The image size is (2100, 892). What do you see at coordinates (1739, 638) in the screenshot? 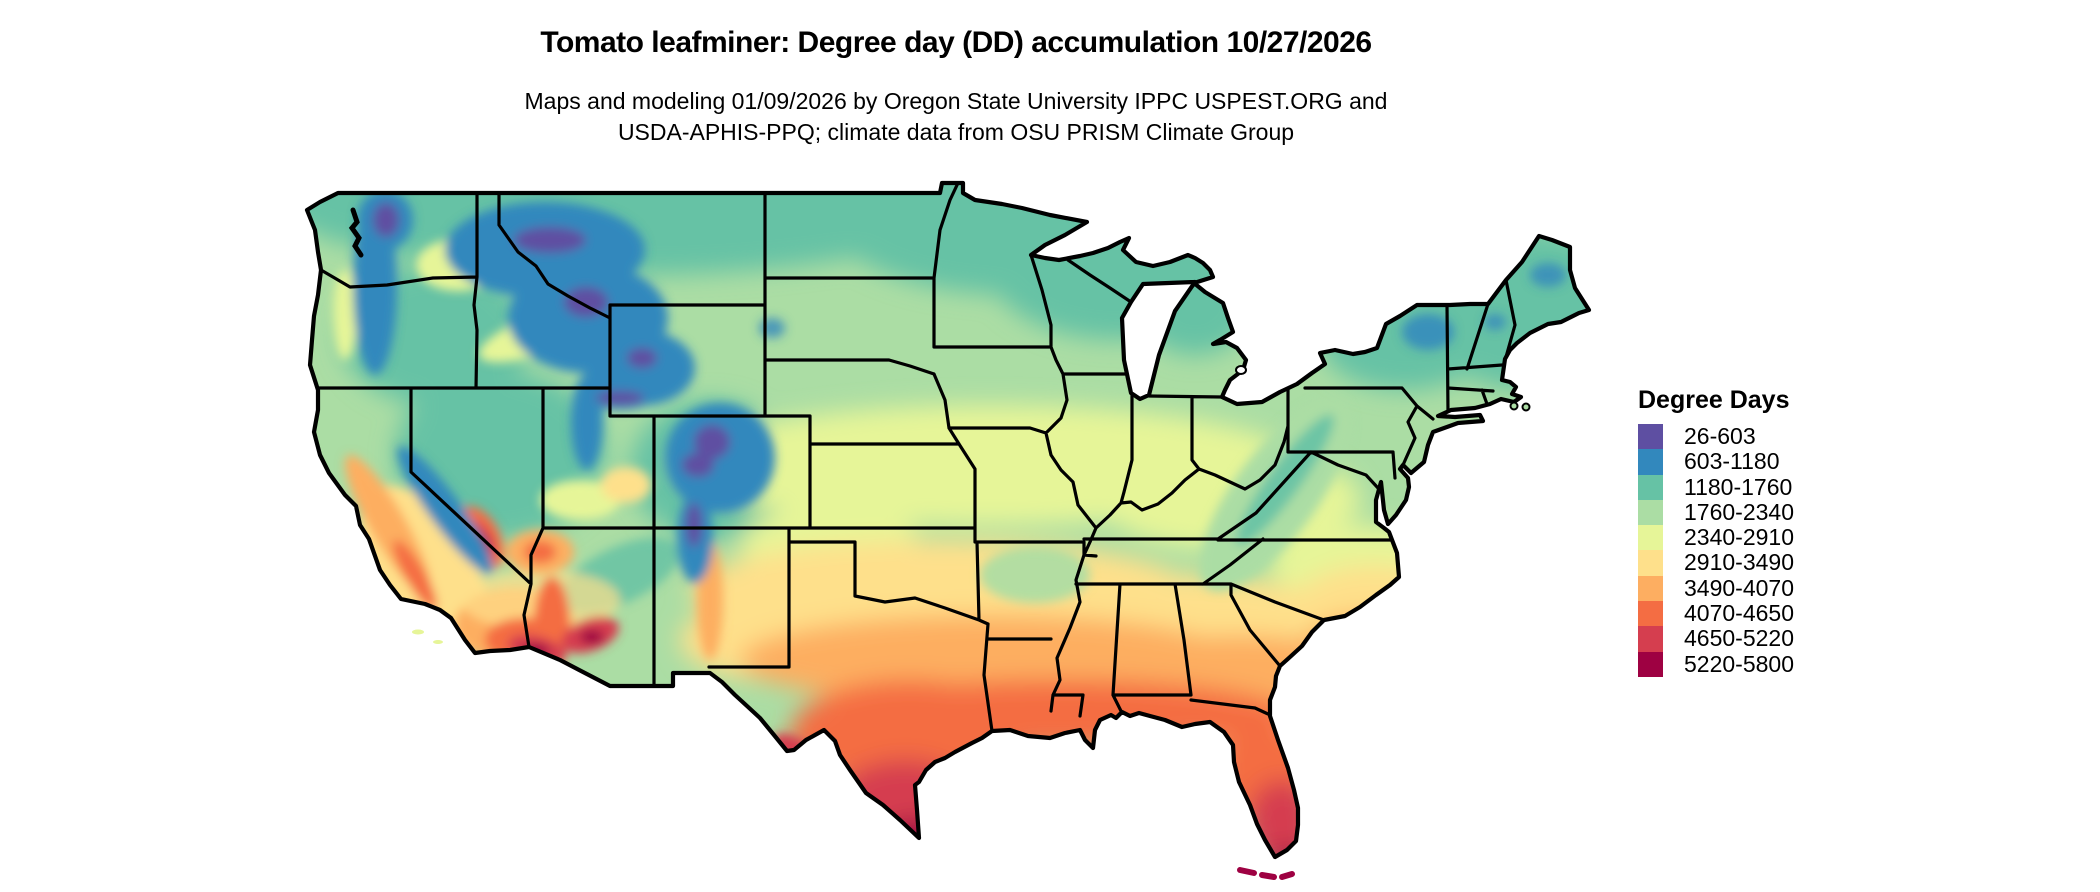
I see `legend-label: 4650-5220` at bounding box center [1739, 638].